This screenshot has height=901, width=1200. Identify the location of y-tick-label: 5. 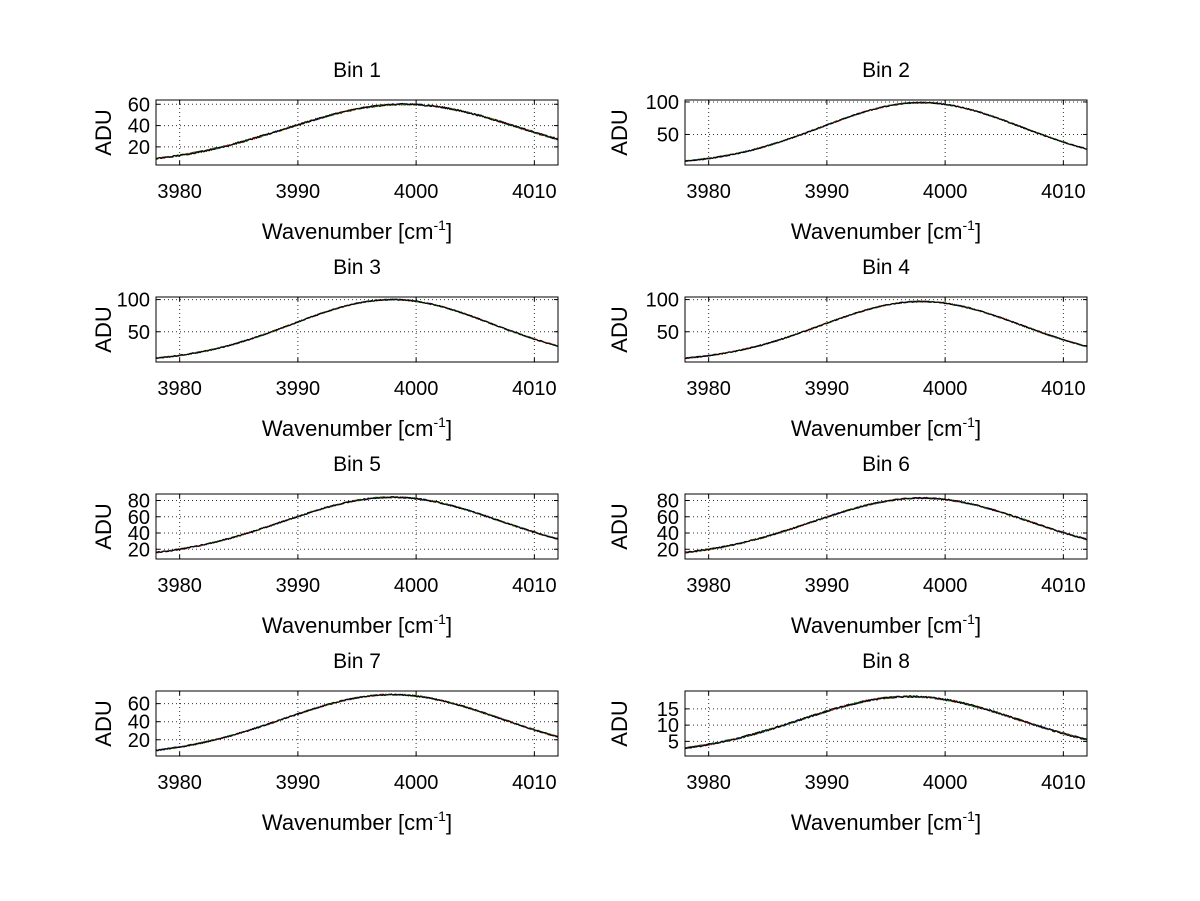
(673, 742).